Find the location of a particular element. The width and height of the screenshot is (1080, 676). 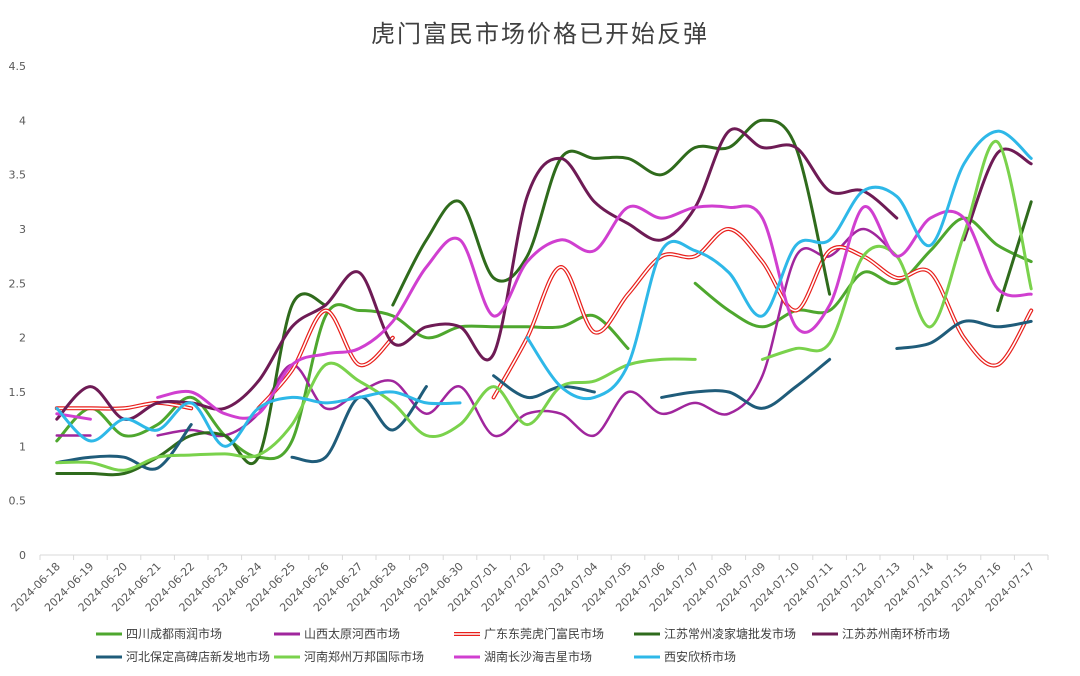

legend-label: 河北保定高碑店新发地市场 is located at coordinates (198, 656).